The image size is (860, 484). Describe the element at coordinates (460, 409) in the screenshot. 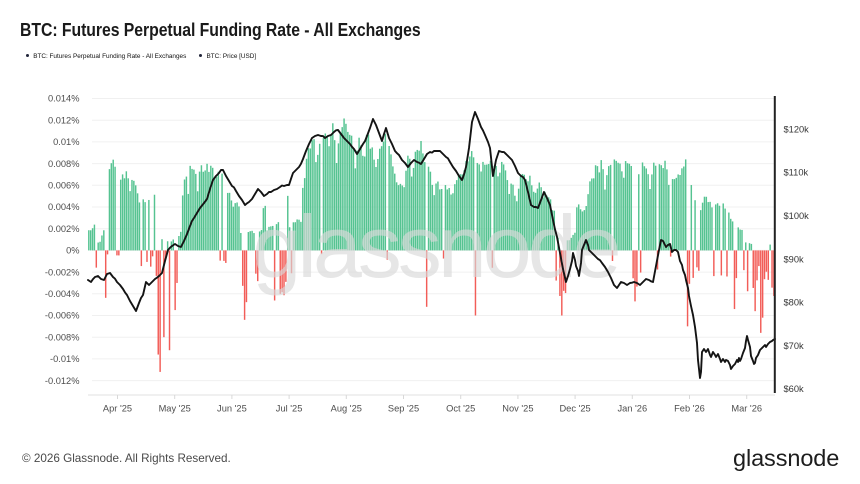

I see `svg-text: Oct '25` at that location.